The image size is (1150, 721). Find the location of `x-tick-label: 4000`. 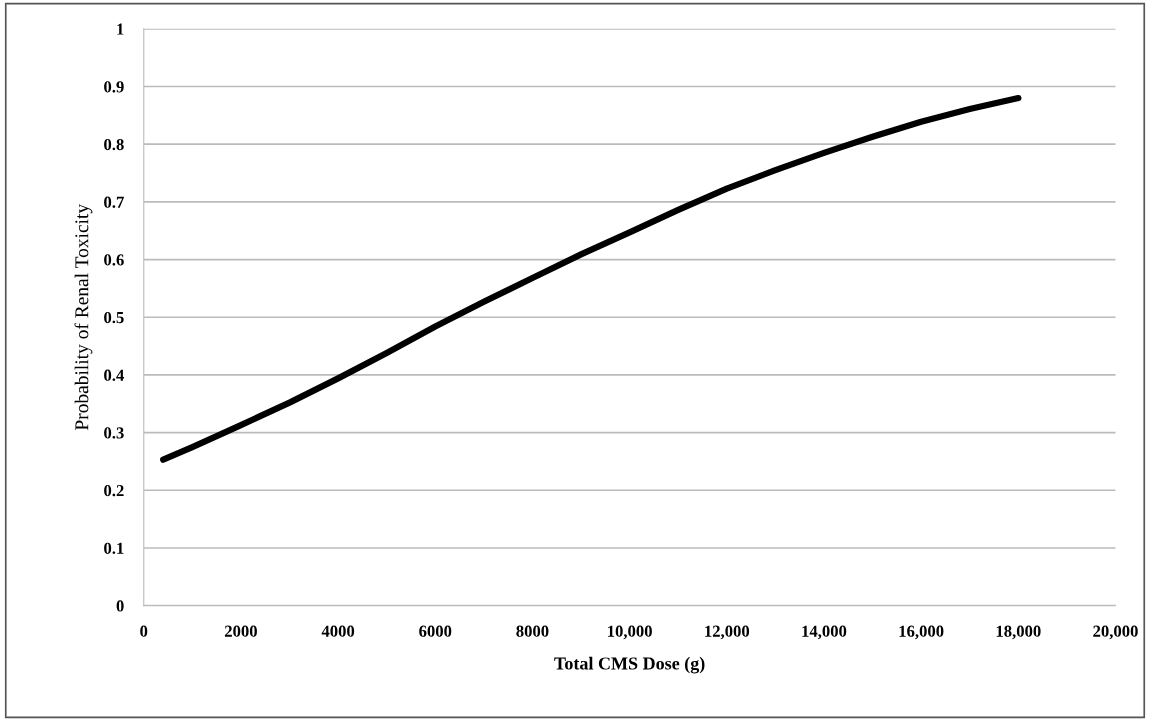

x-tick-label: 4000 is located at coordinates (338, 631).